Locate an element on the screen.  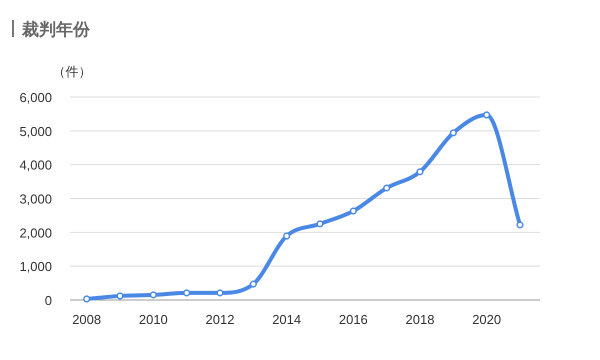
x-tick-label: 2014 is located at coordinates (287, 319).